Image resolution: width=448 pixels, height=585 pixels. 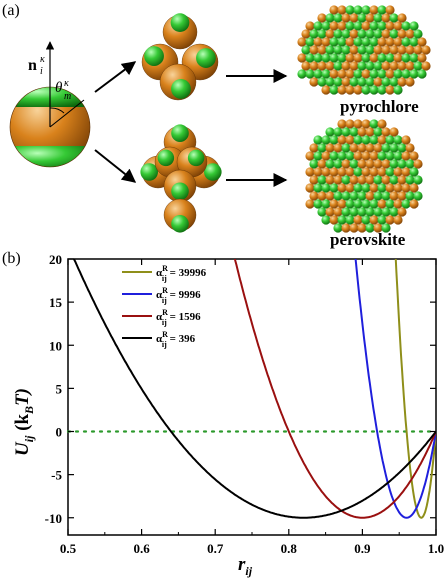 I want to click on panel-a-letter: (a), so click(x=11, y=10).